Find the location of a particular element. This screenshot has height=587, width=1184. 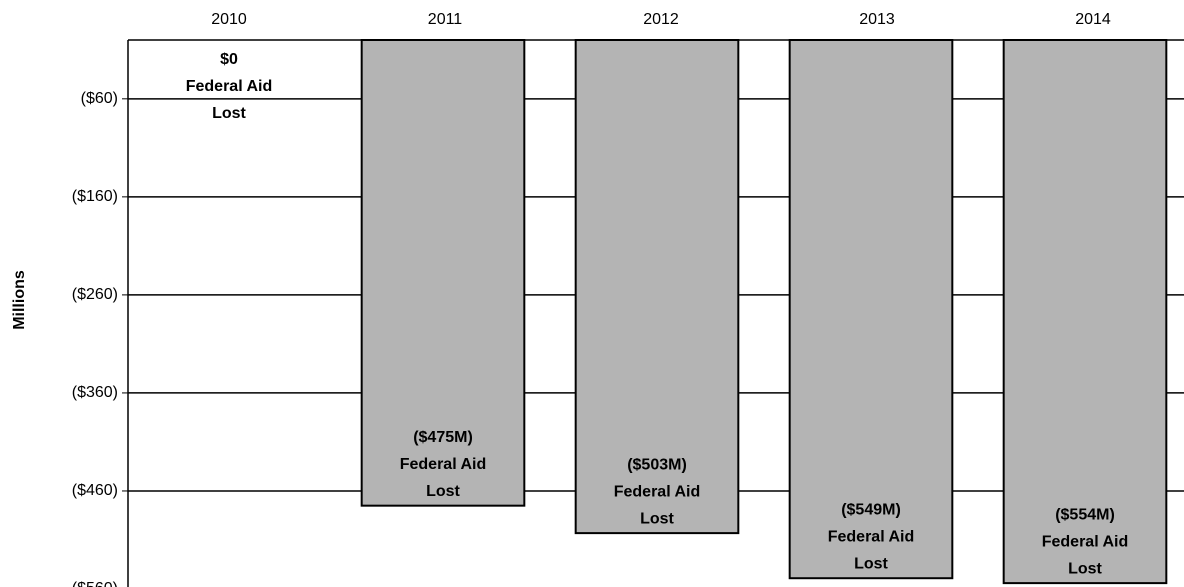

y-tick-label: ($360) is located at coordinates (95, 392).